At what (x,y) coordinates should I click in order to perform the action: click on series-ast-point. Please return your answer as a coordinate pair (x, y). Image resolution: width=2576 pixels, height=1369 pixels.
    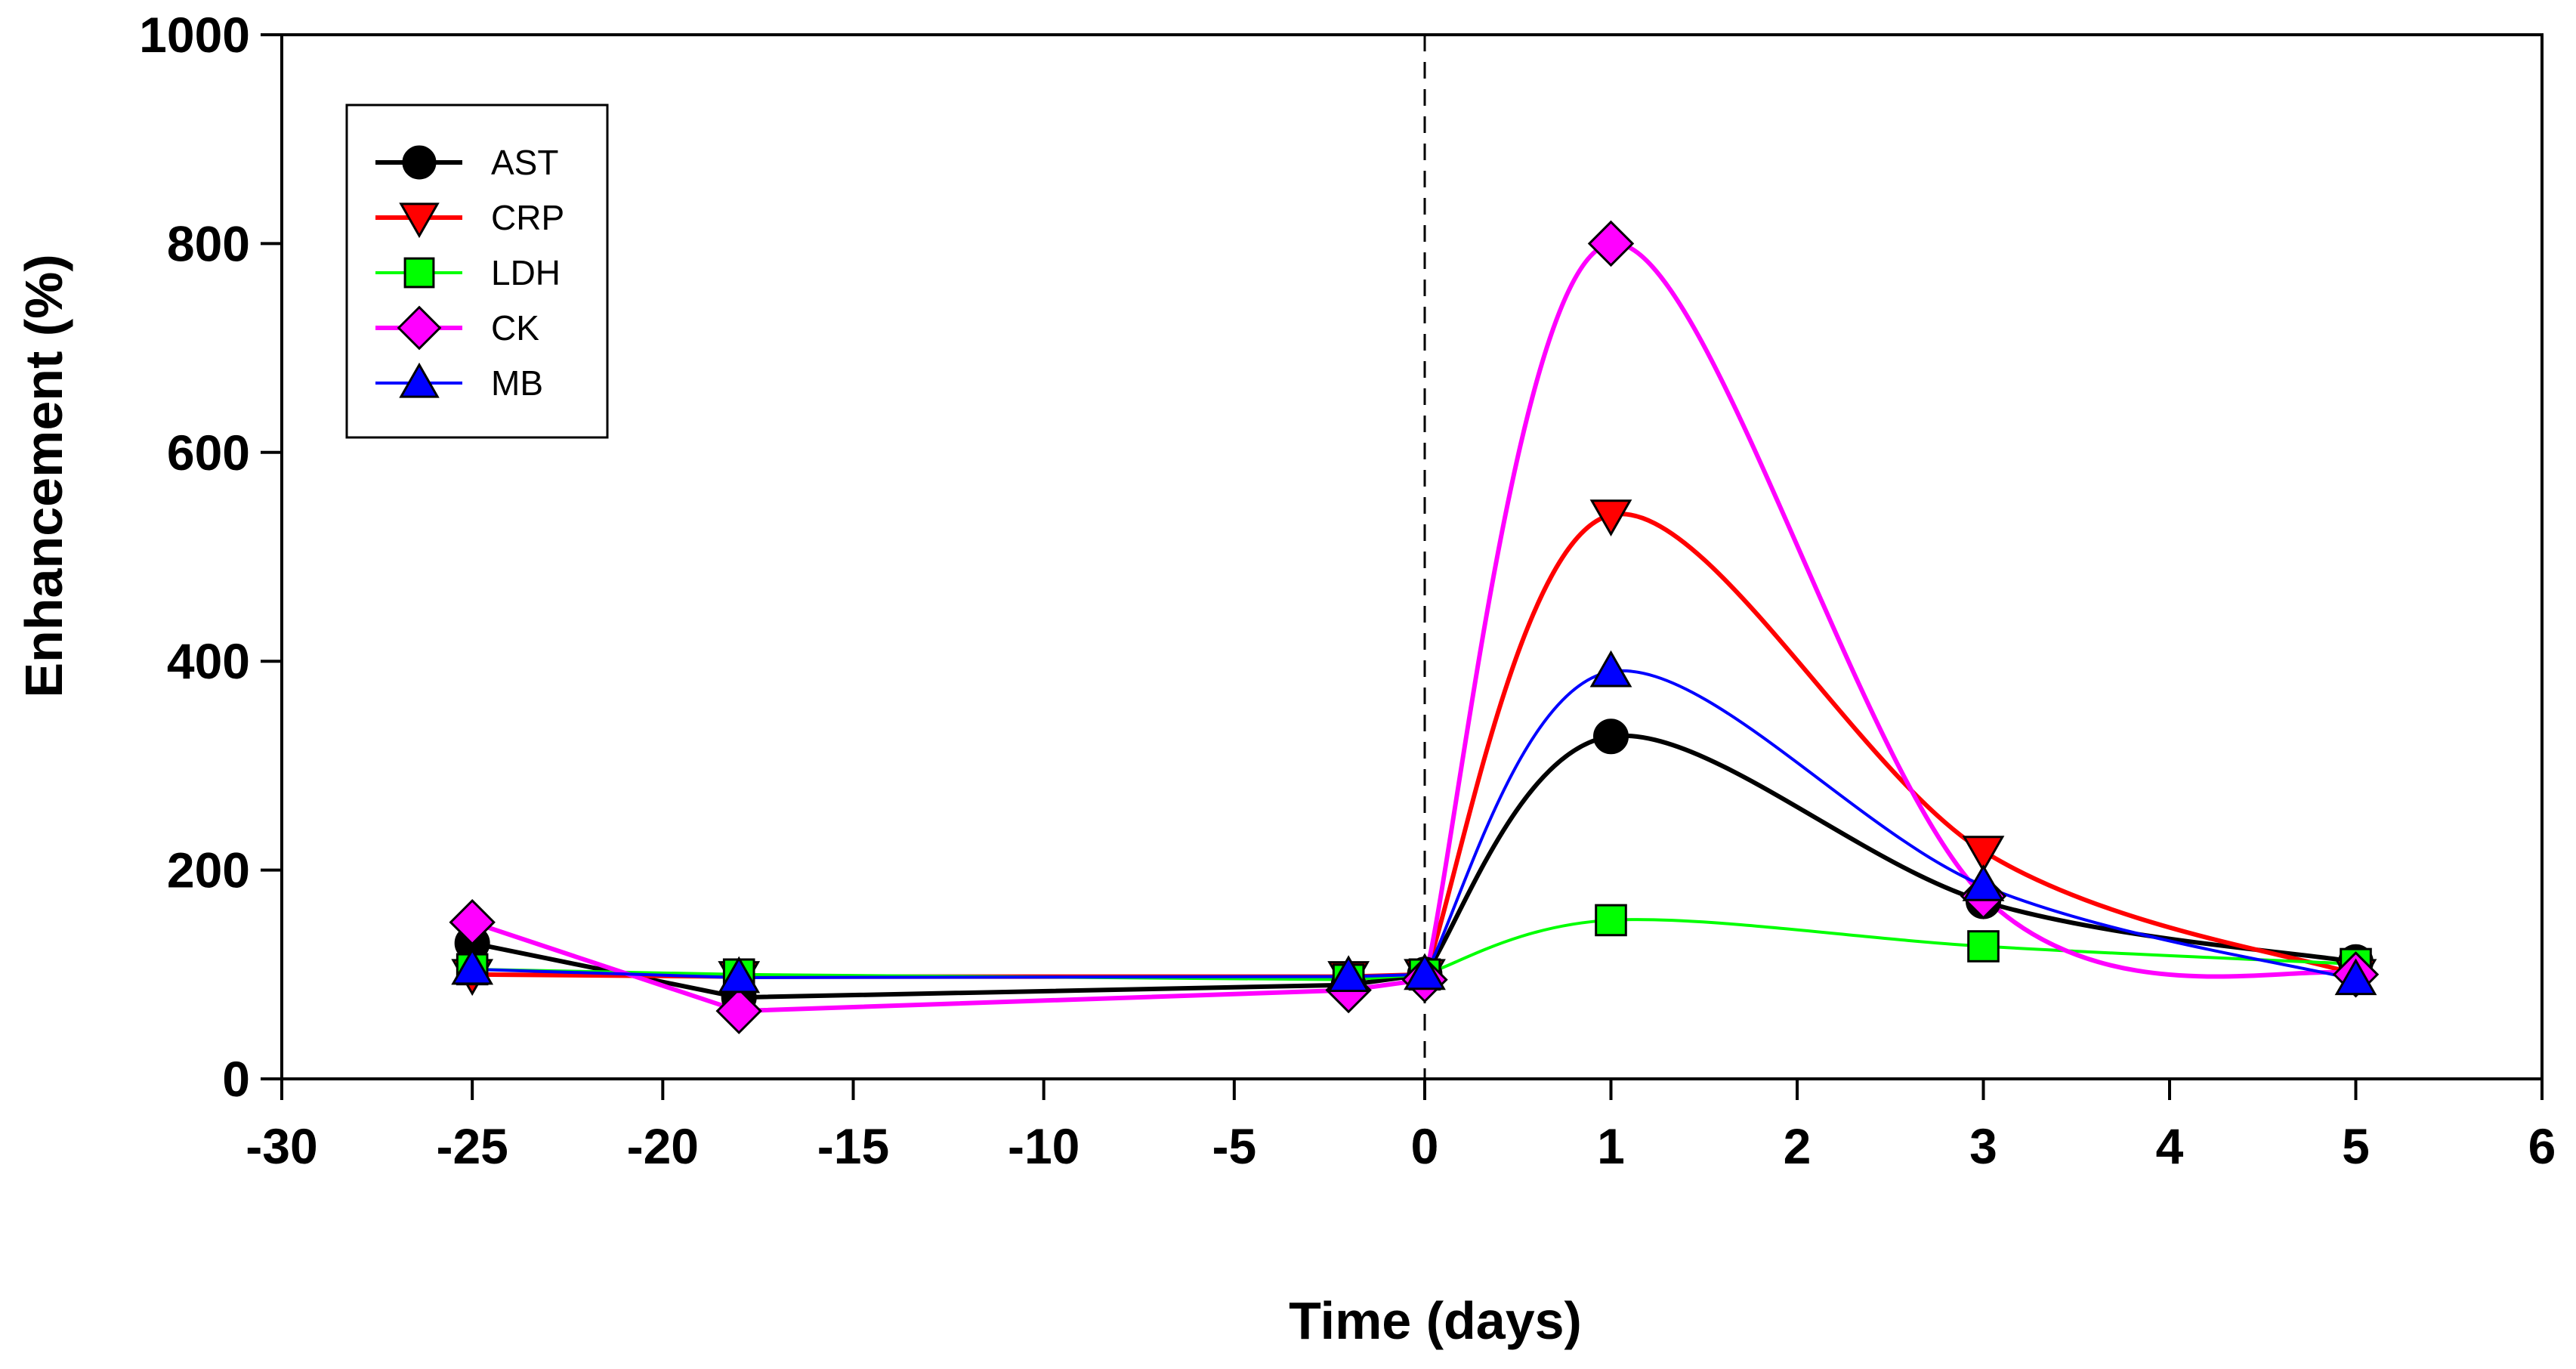
    Looking at the image, I should click on (1611, 736).